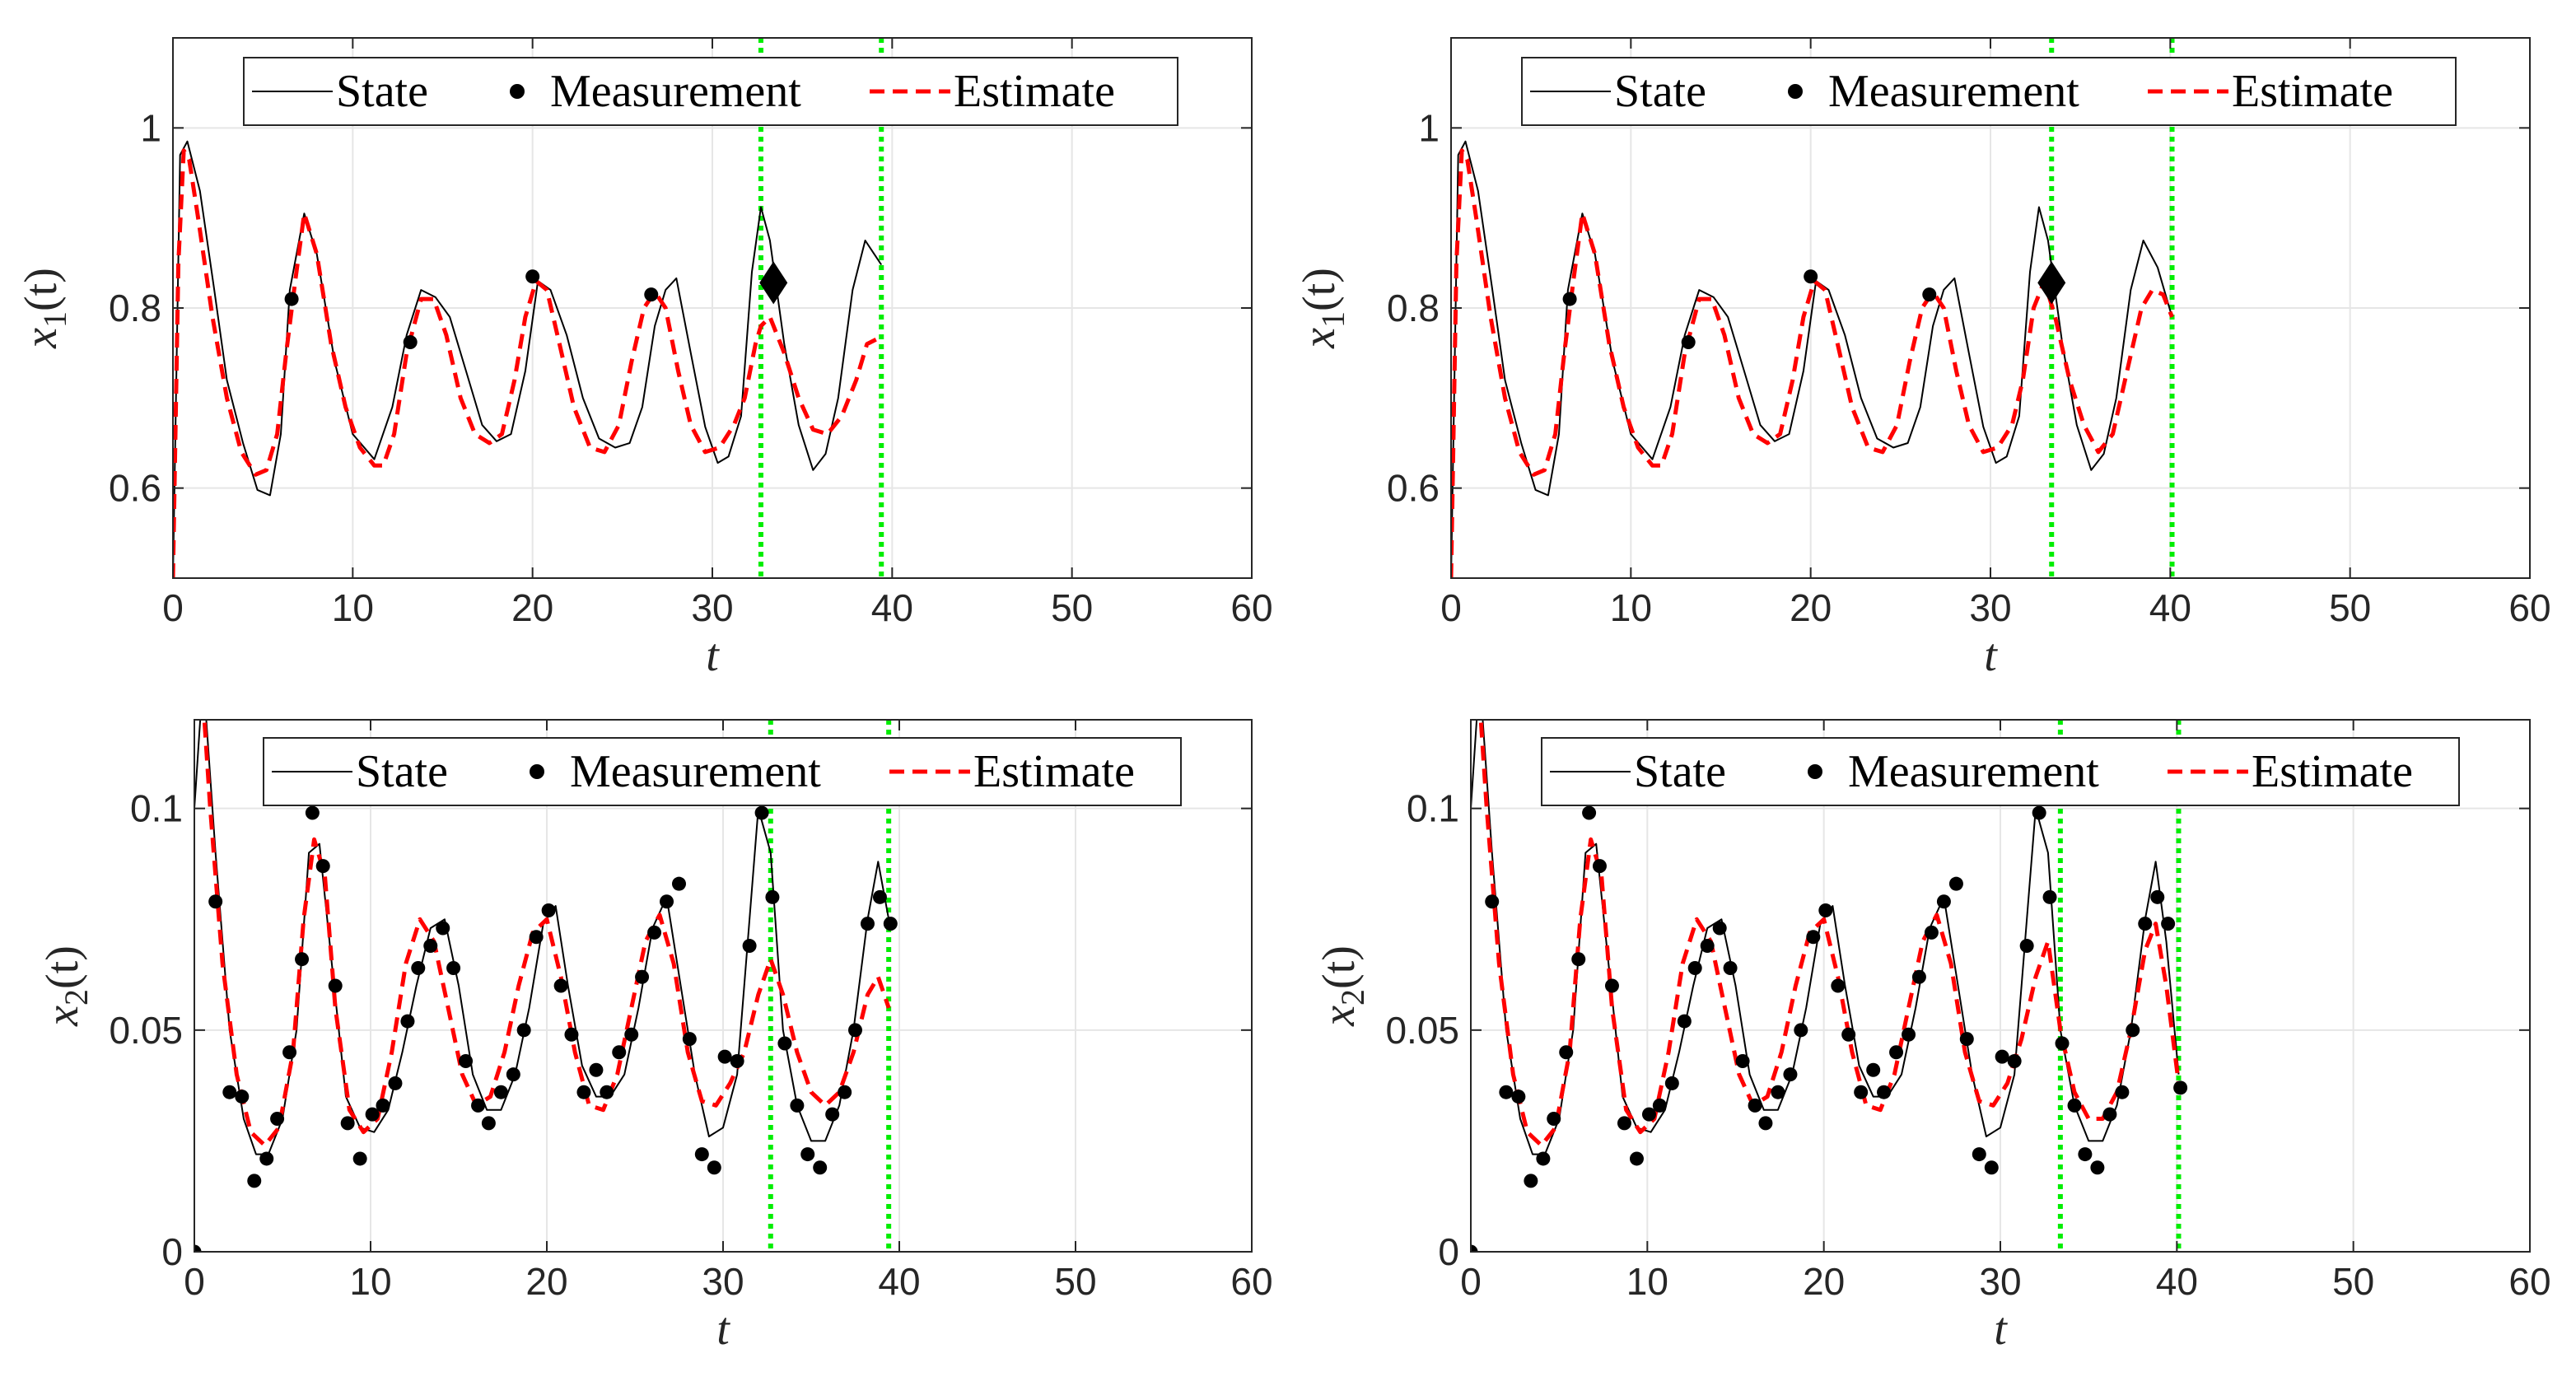  Describe the element at coordinates (1352, 997) in the screenshot. I see `y-axis-label-sub: 2` at that location.